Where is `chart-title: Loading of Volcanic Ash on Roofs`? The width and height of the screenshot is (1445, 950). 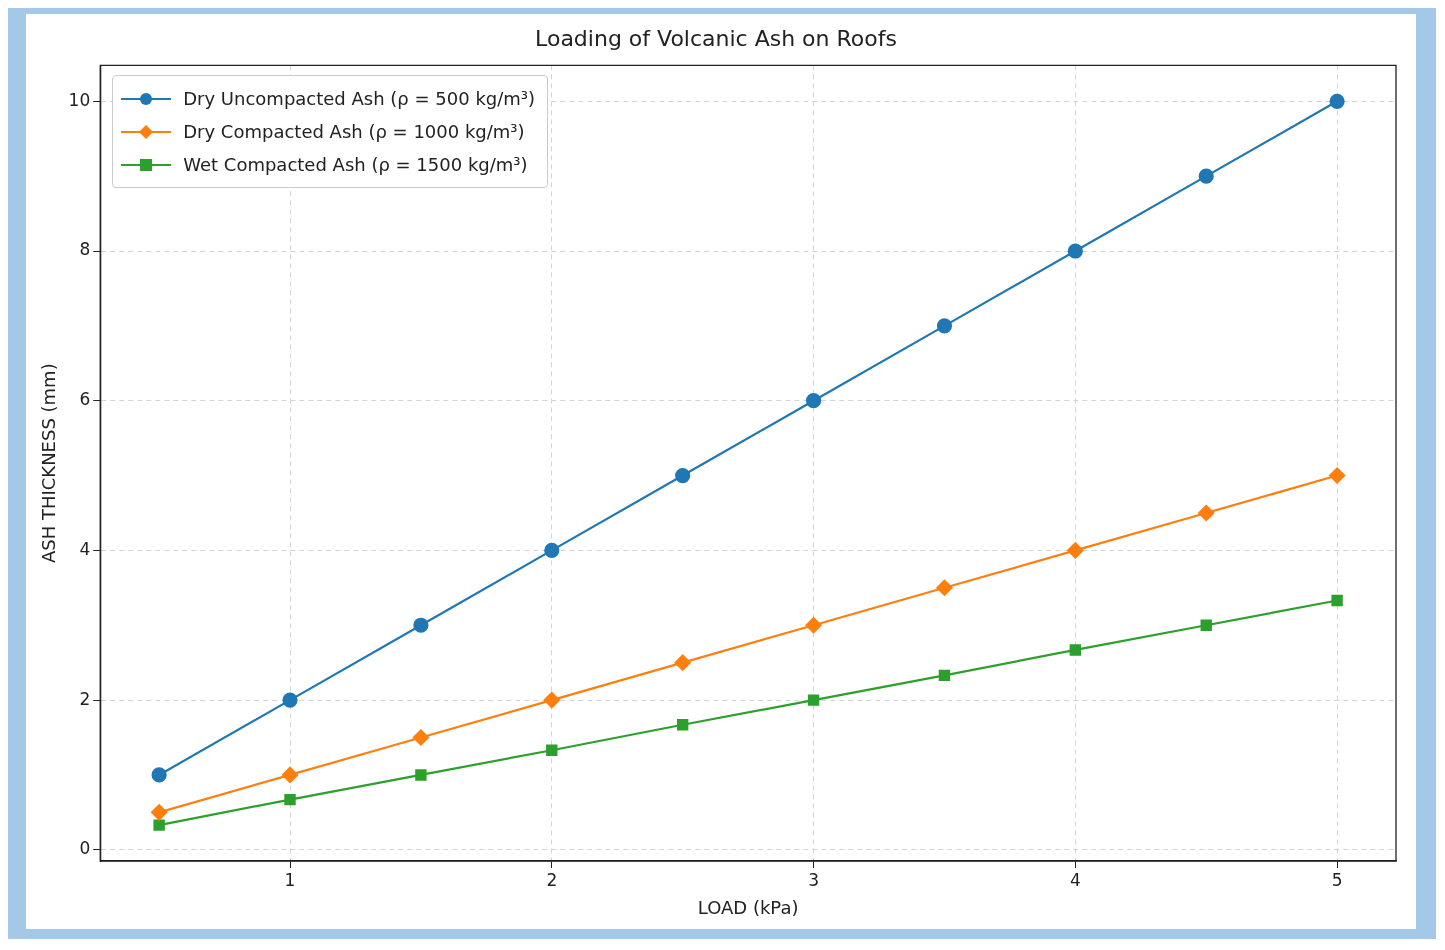
chart-title: Loading of Volcanic Ash on Roofs is located at coordinates (716, 38).